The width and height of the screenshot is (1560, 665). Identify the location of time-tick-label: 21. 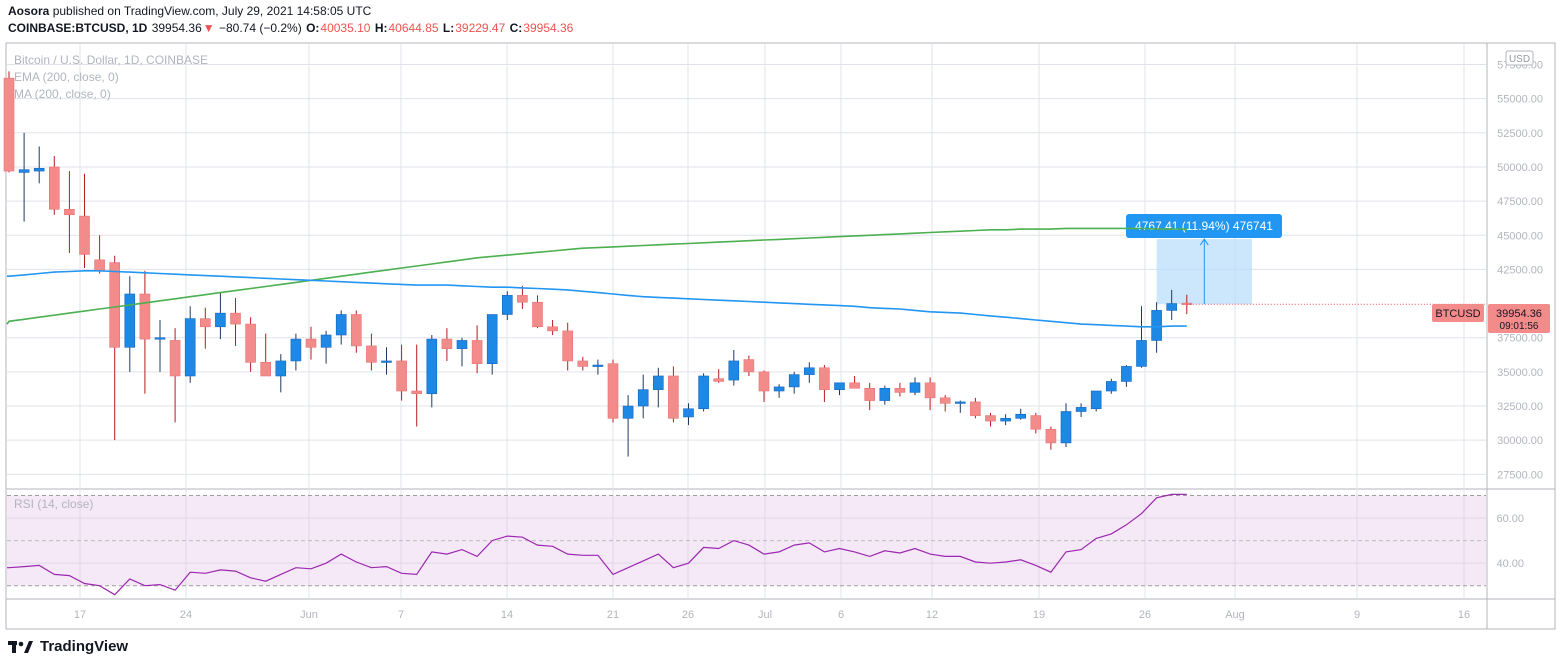
(613, 615).